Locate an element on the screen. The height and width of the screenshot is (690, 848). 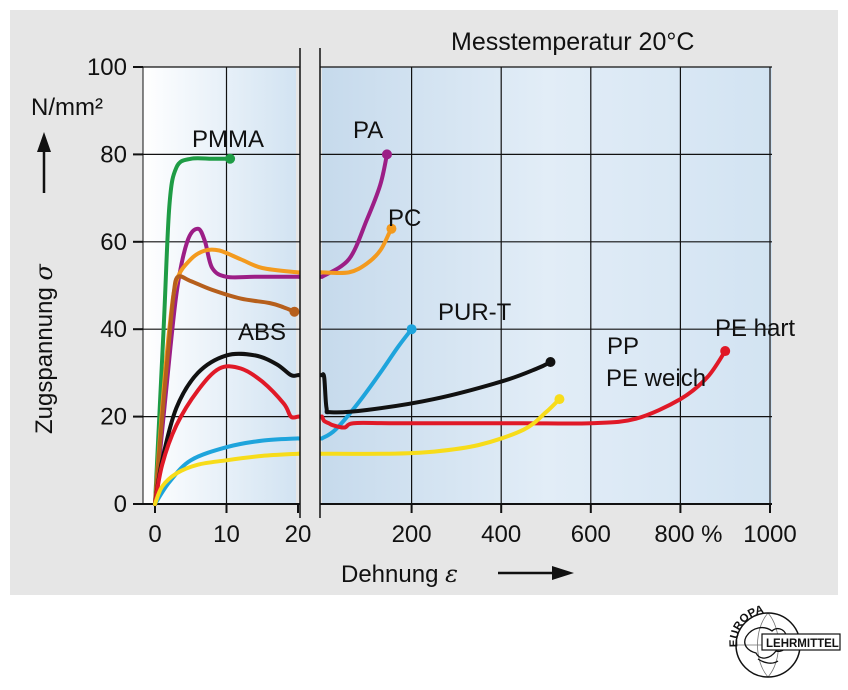
curve-label-pc: PC is located at coordinates (404, 218).